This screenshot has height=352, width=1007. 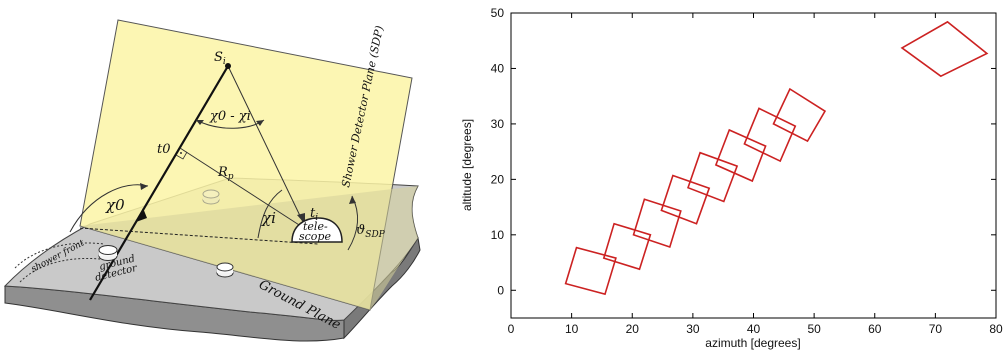 What do you see at coordinates (500, 290) in the screenshot?
I see `y-tick-label: 0` at bounding box center [500, 290].